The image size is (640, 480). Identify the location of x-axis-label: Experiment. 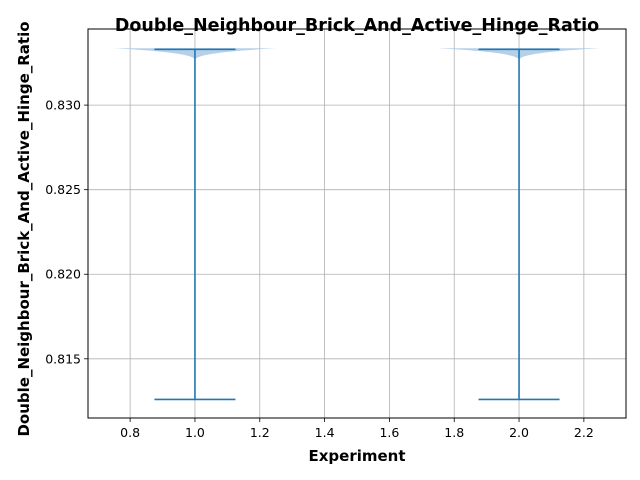
(356, 456).